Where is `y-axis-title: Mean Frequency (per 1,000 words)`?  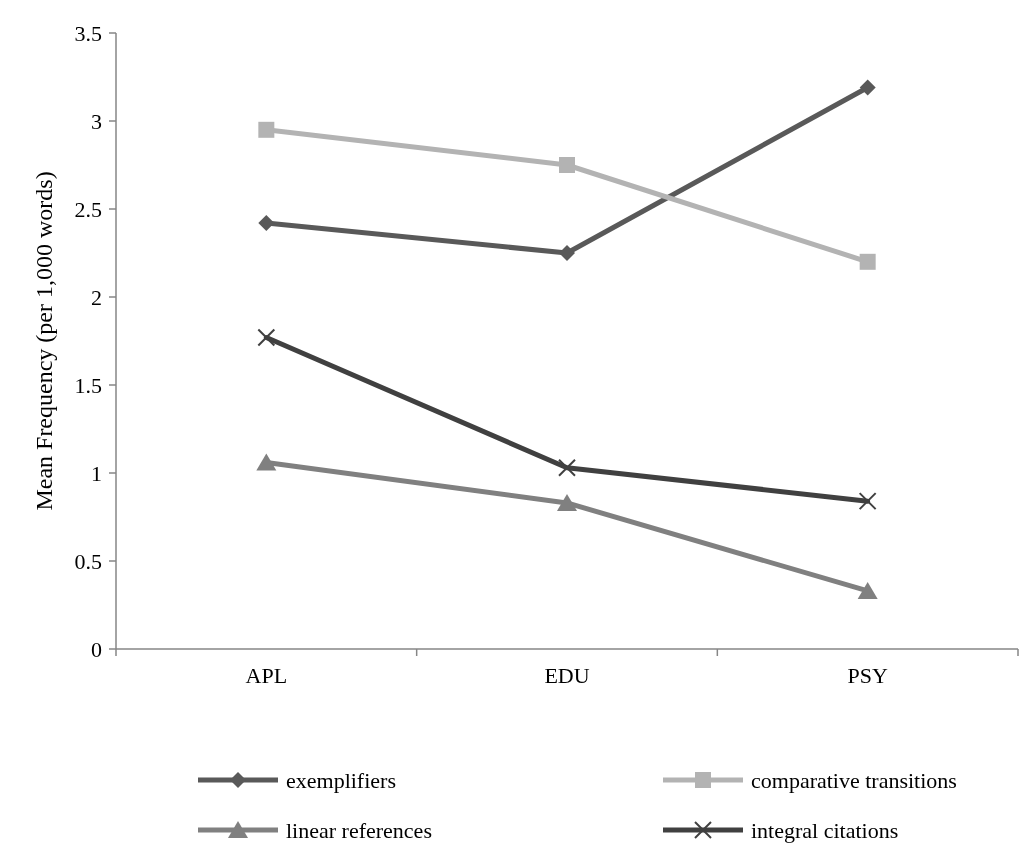
y-axis-title: Mean Frequency (per 1,000 words) is located at coordinates (44, 341).